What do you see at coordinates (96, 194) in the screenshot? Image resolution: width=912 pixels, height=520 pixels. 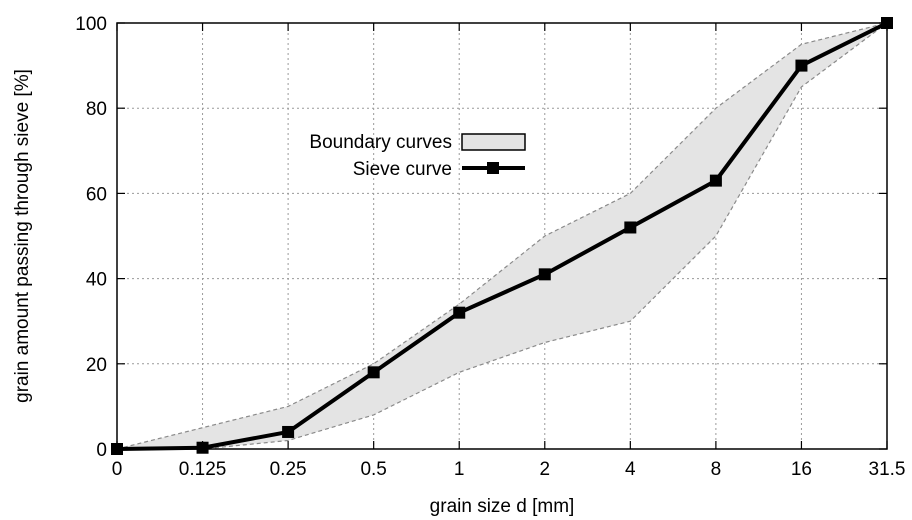 I see `y-tick-label: 60` at bounding box center [96, 194].